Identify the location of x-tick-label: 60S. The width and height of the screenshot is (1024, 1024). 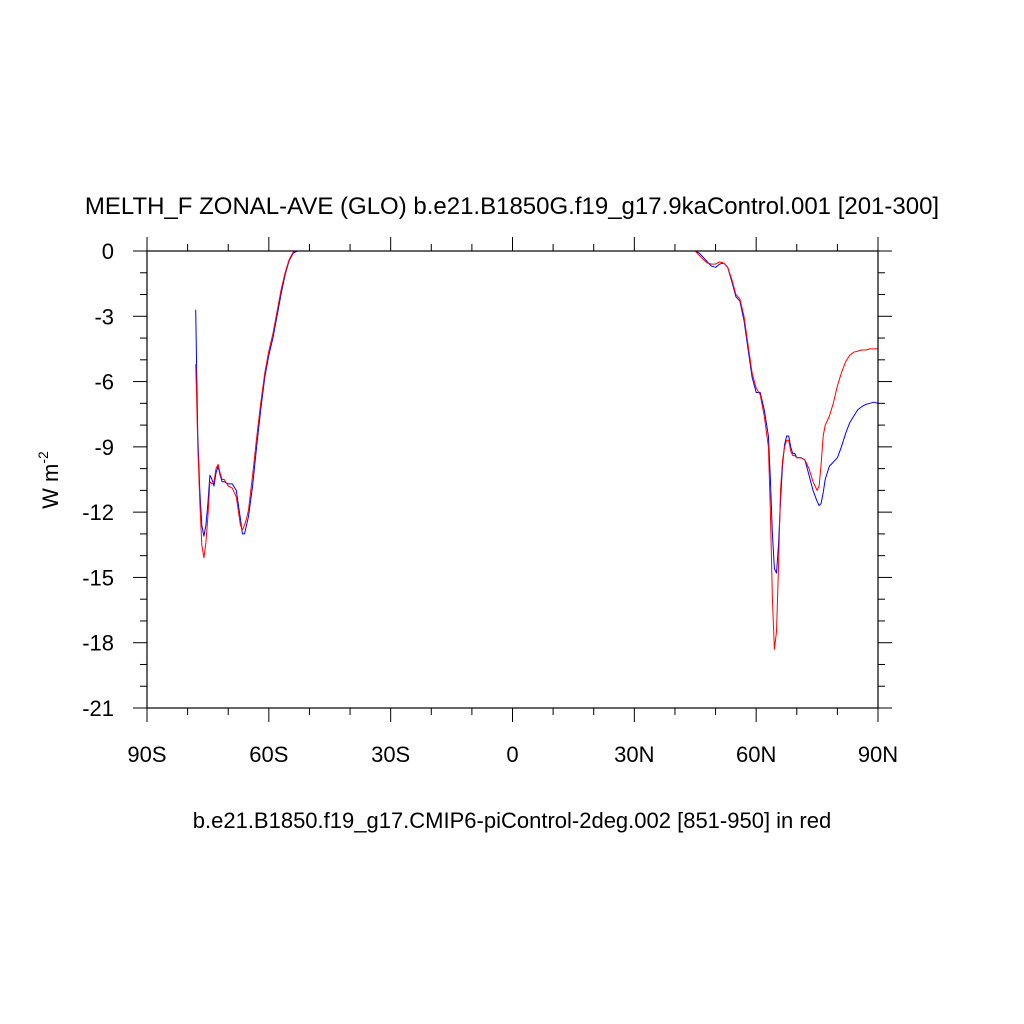
(268, 754).